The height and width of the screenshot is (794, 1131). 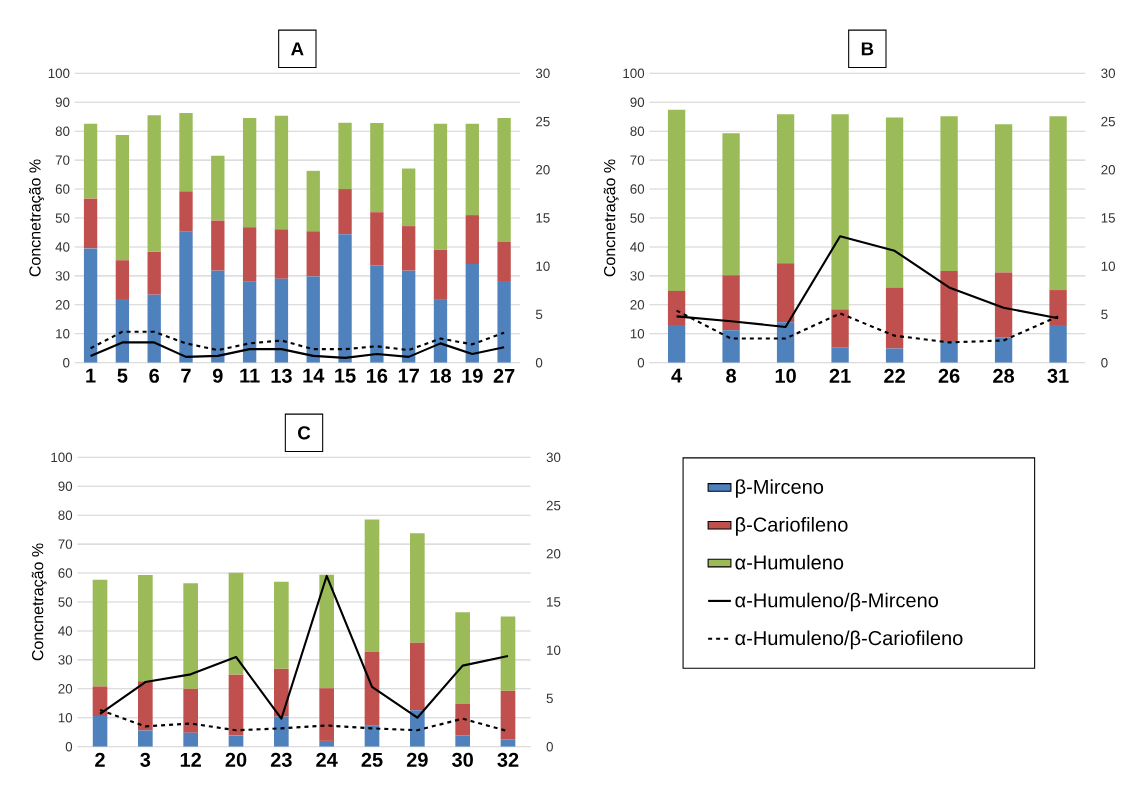 What do you see at coordinates (949, 375) in the screenshot?
I see `x-tick-label: 26` at bounding box center [949, 375].